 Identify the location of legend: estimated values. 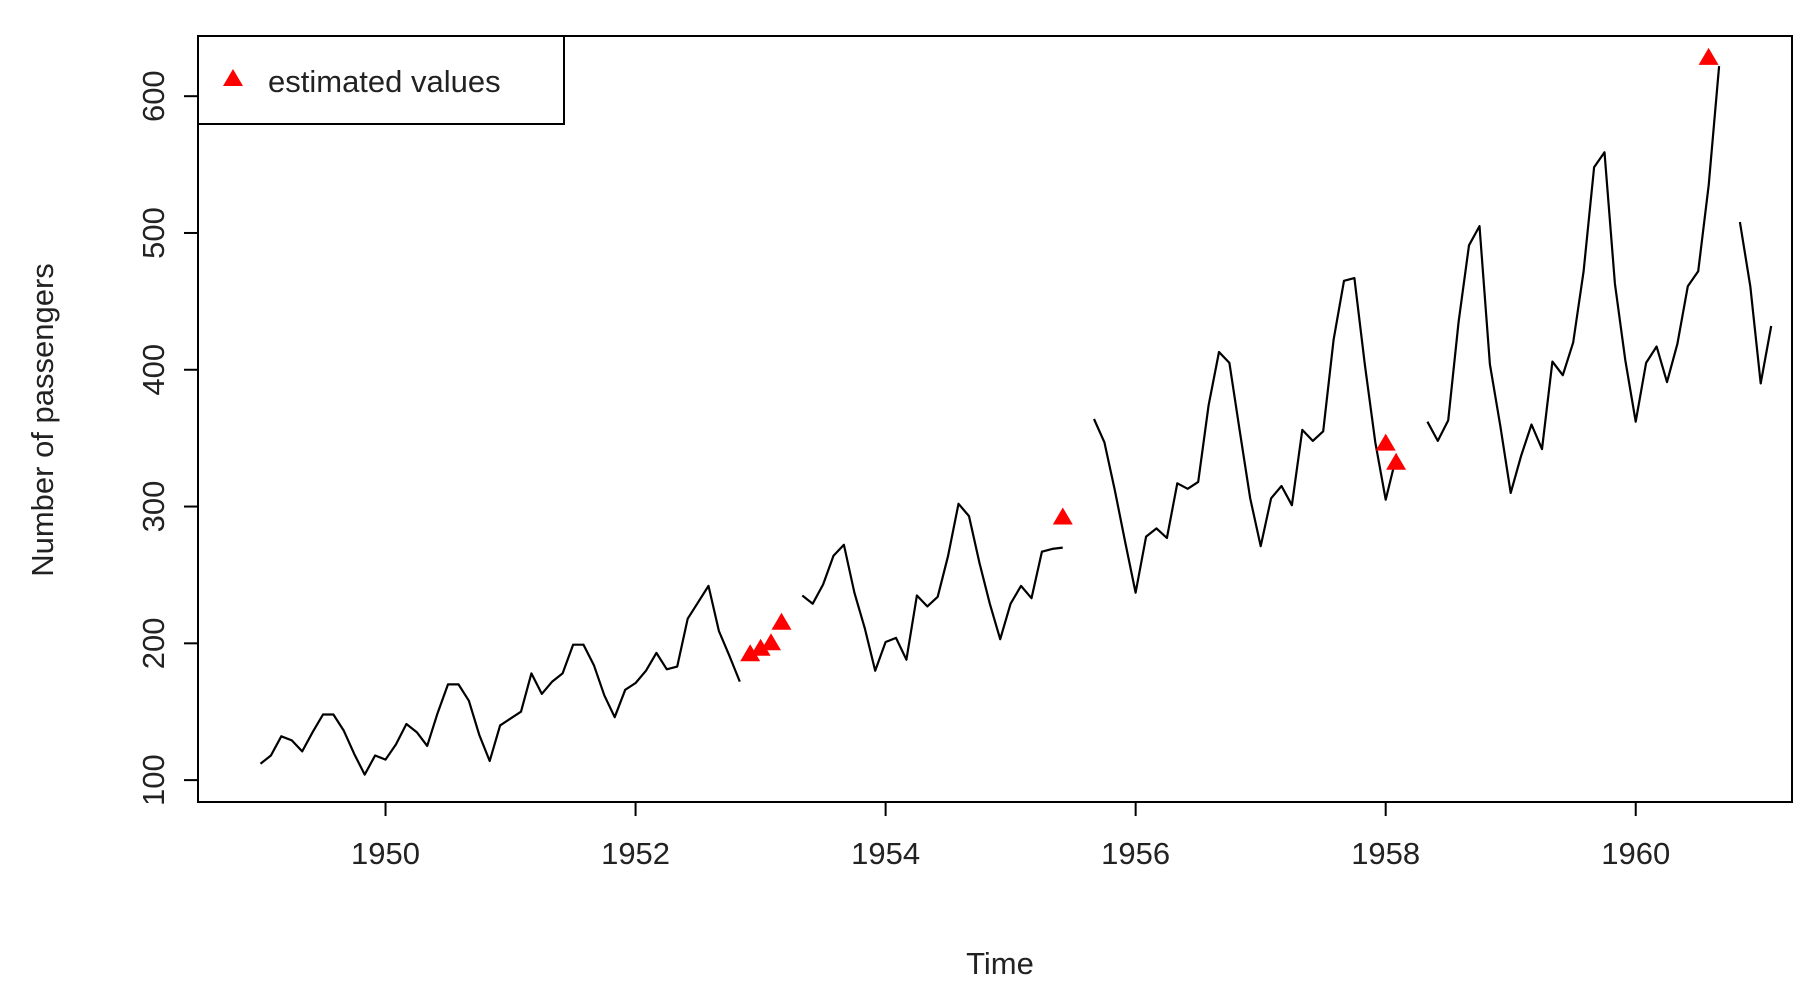
(381, 80).